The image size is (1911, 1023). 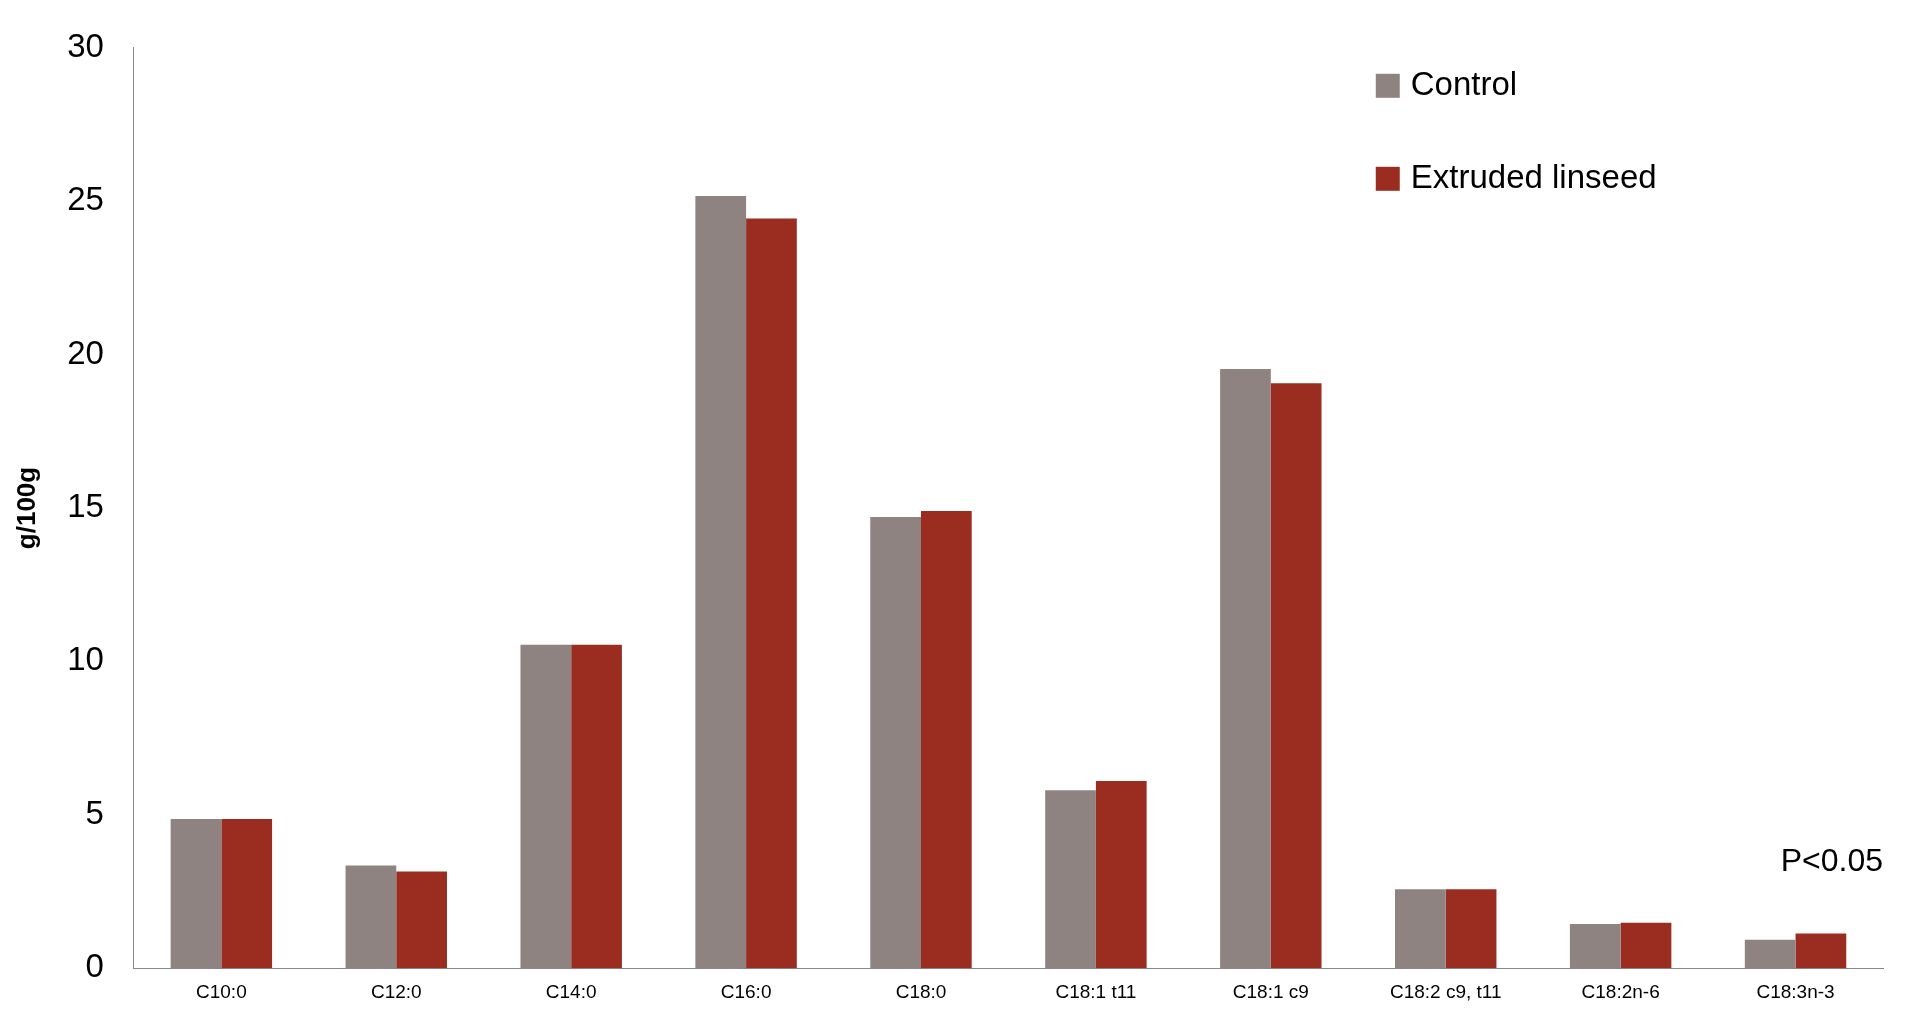 I want to click on x-tick-label: C16:0, so click(x=746, y=991).